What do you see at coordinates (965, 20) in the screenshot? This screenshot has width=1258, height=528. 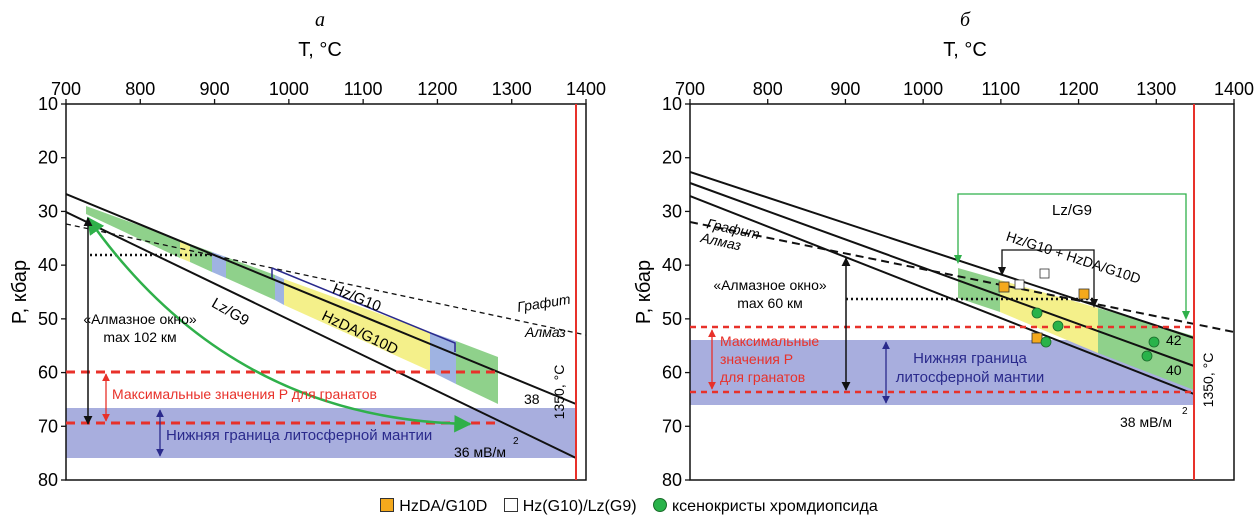 I see `panel-b-letter: б` at bounding box center [965, 20].